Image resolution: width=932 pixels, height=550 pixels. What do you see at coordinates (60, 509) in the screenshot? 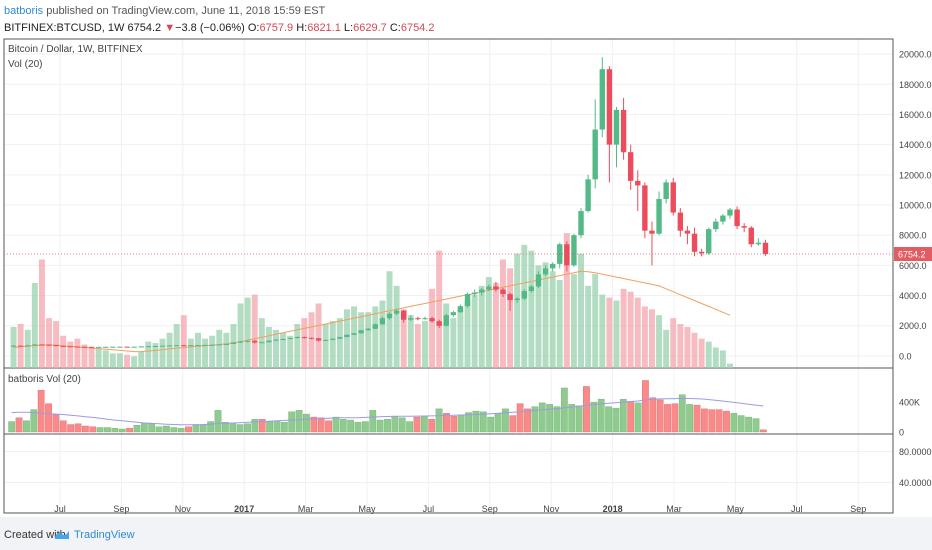
I see `time-tick-label: Jul` at bounding box center [60, 509].